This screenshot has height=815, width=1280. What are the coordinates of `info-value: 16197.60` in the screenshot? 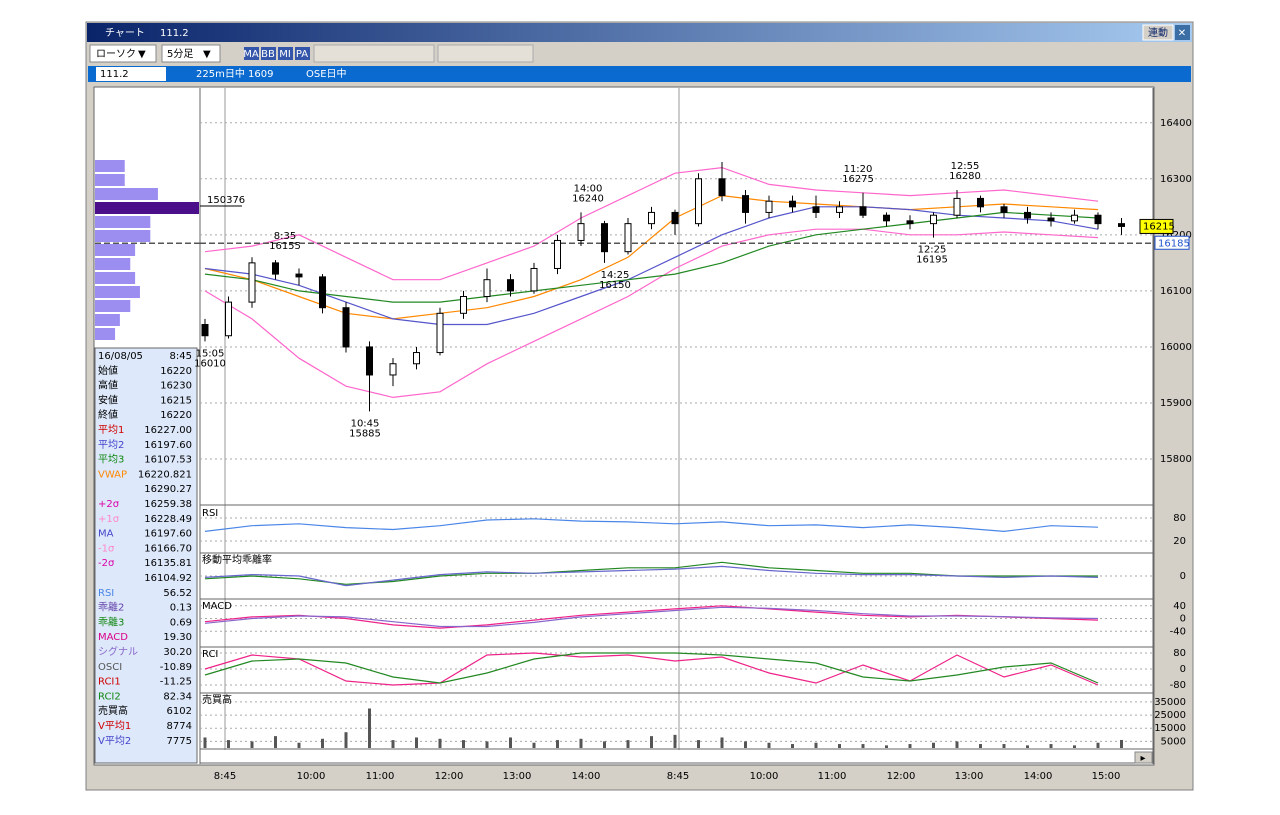 It's located at (168, 534).